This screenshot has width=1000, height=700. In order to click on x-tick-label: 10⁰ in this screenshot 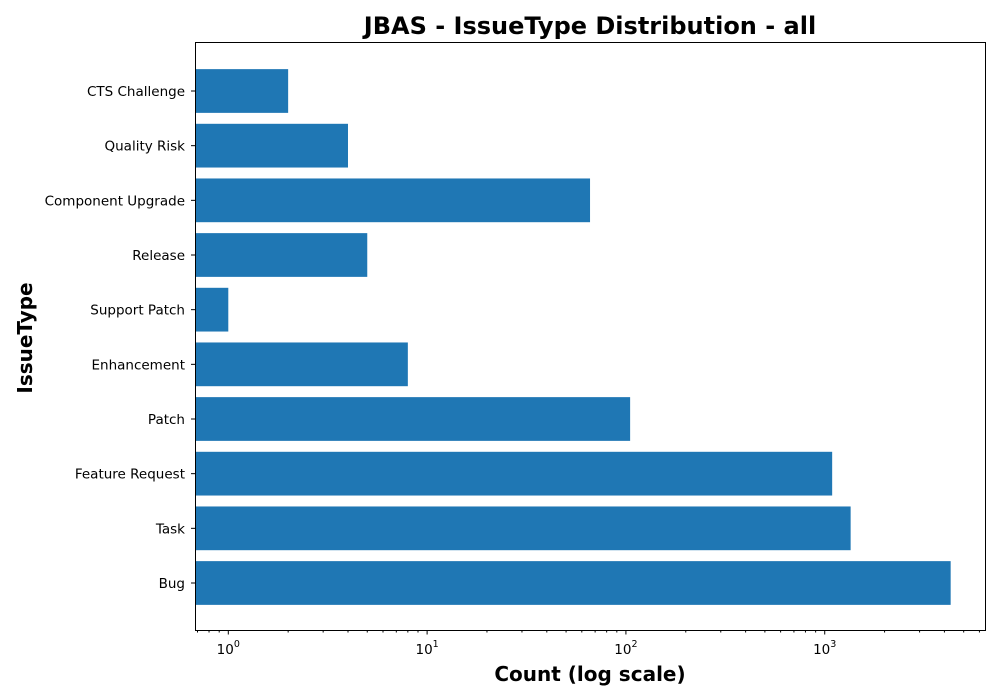, I will do `click(228, 648)`.